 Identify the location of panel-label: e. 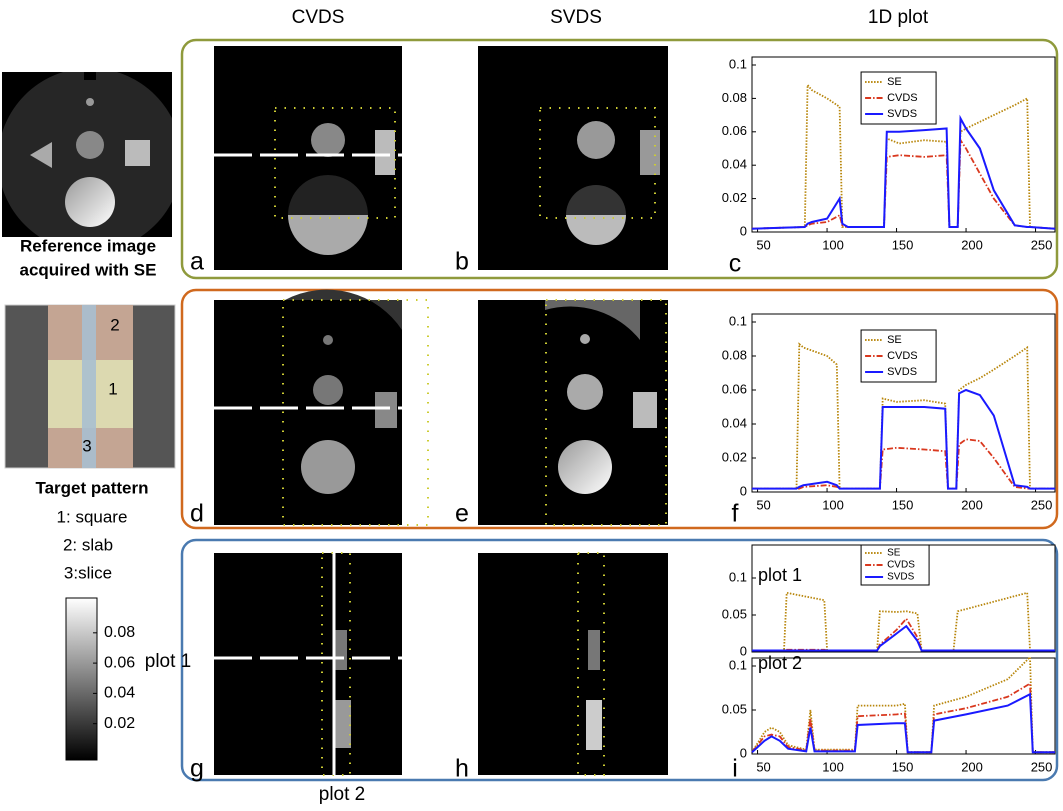
(462, 514).